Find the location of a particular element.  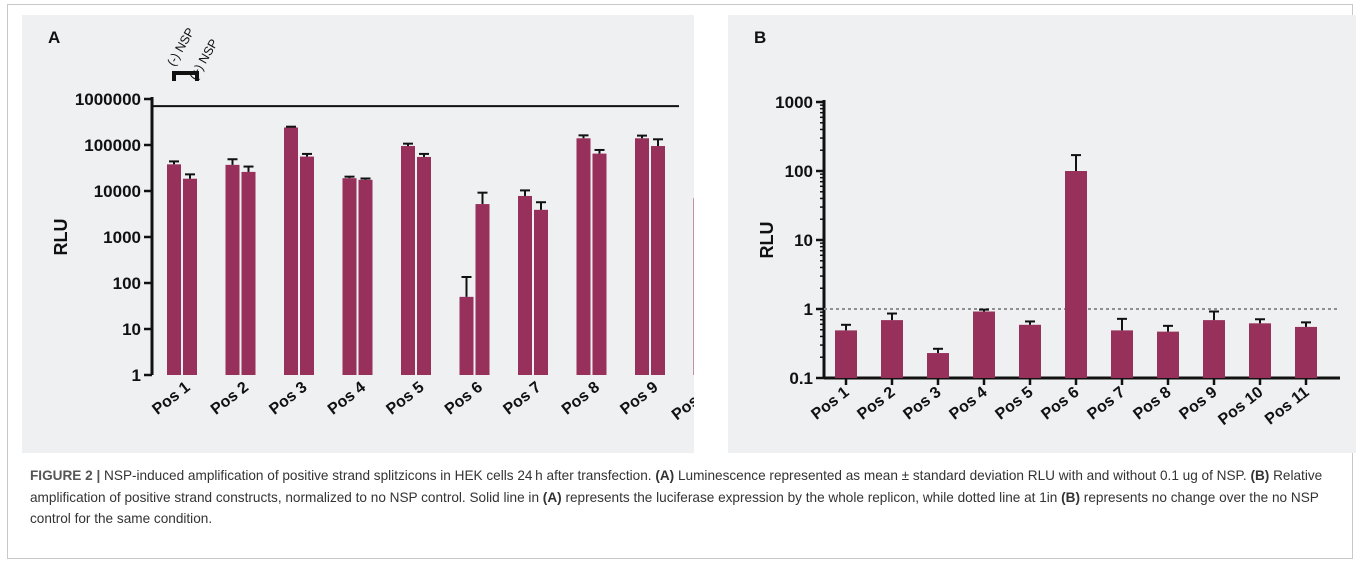

caption-ref-b-2: (B) is located at coordinates (1071, 497).